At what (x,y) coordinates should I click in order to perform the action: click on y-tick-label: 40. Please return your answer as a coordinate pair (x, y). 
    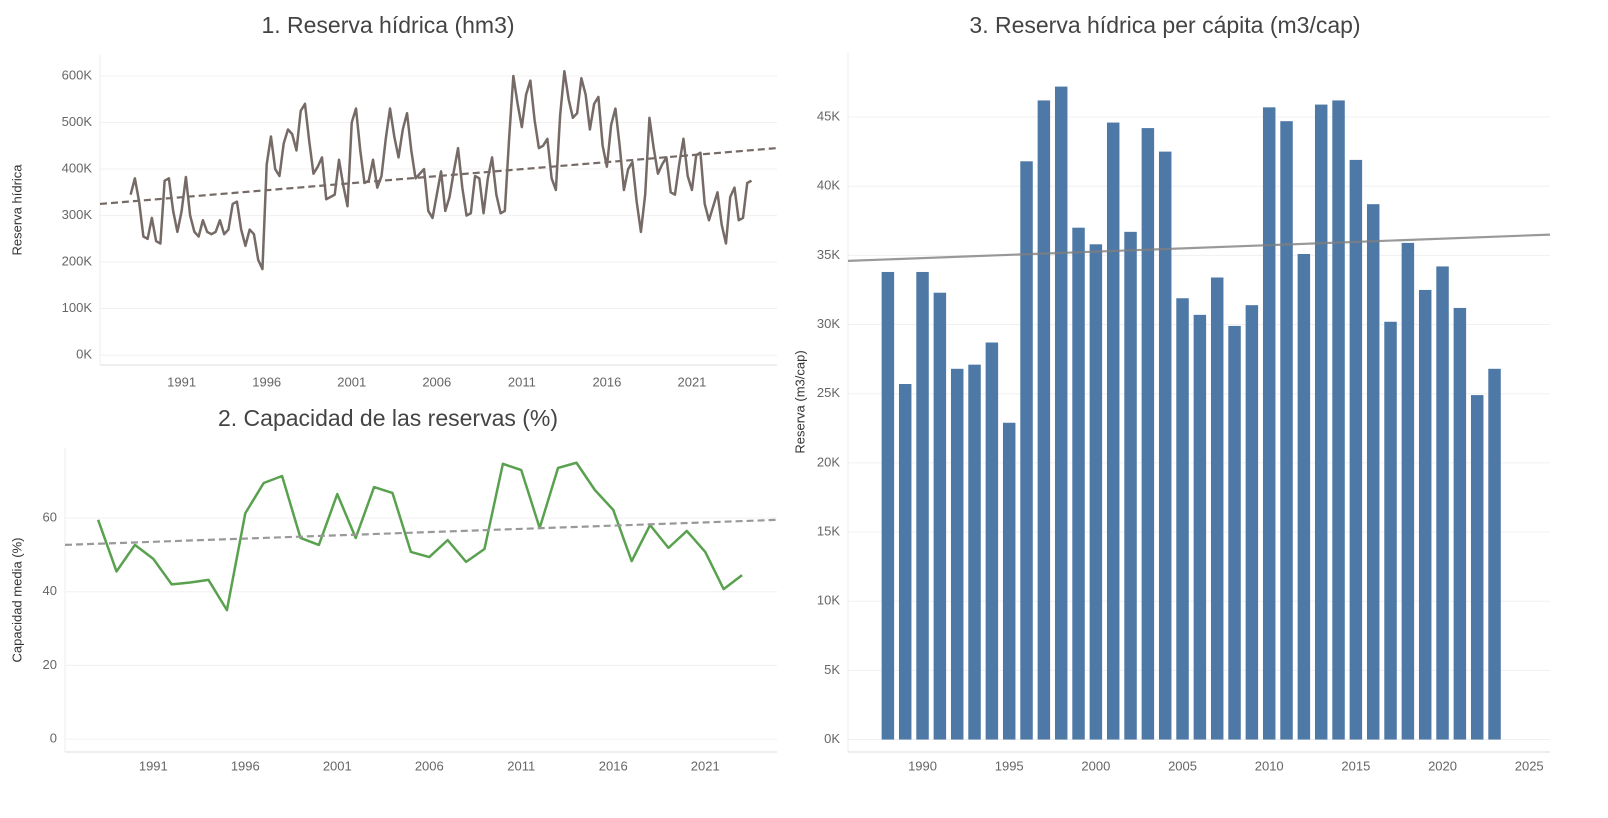
    Looking at the image, I should click on (50, 590).